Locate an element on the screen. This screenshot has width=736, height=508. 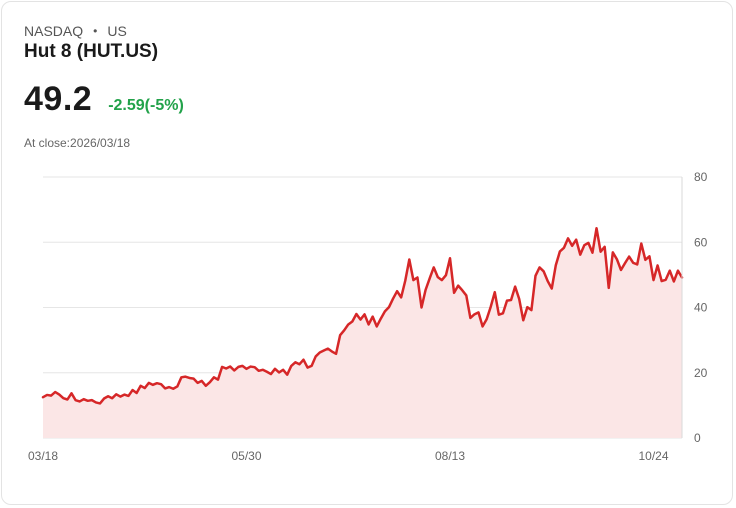
price-row: 49.2 -2.59(-5%) is located at coordinates (104, 99).